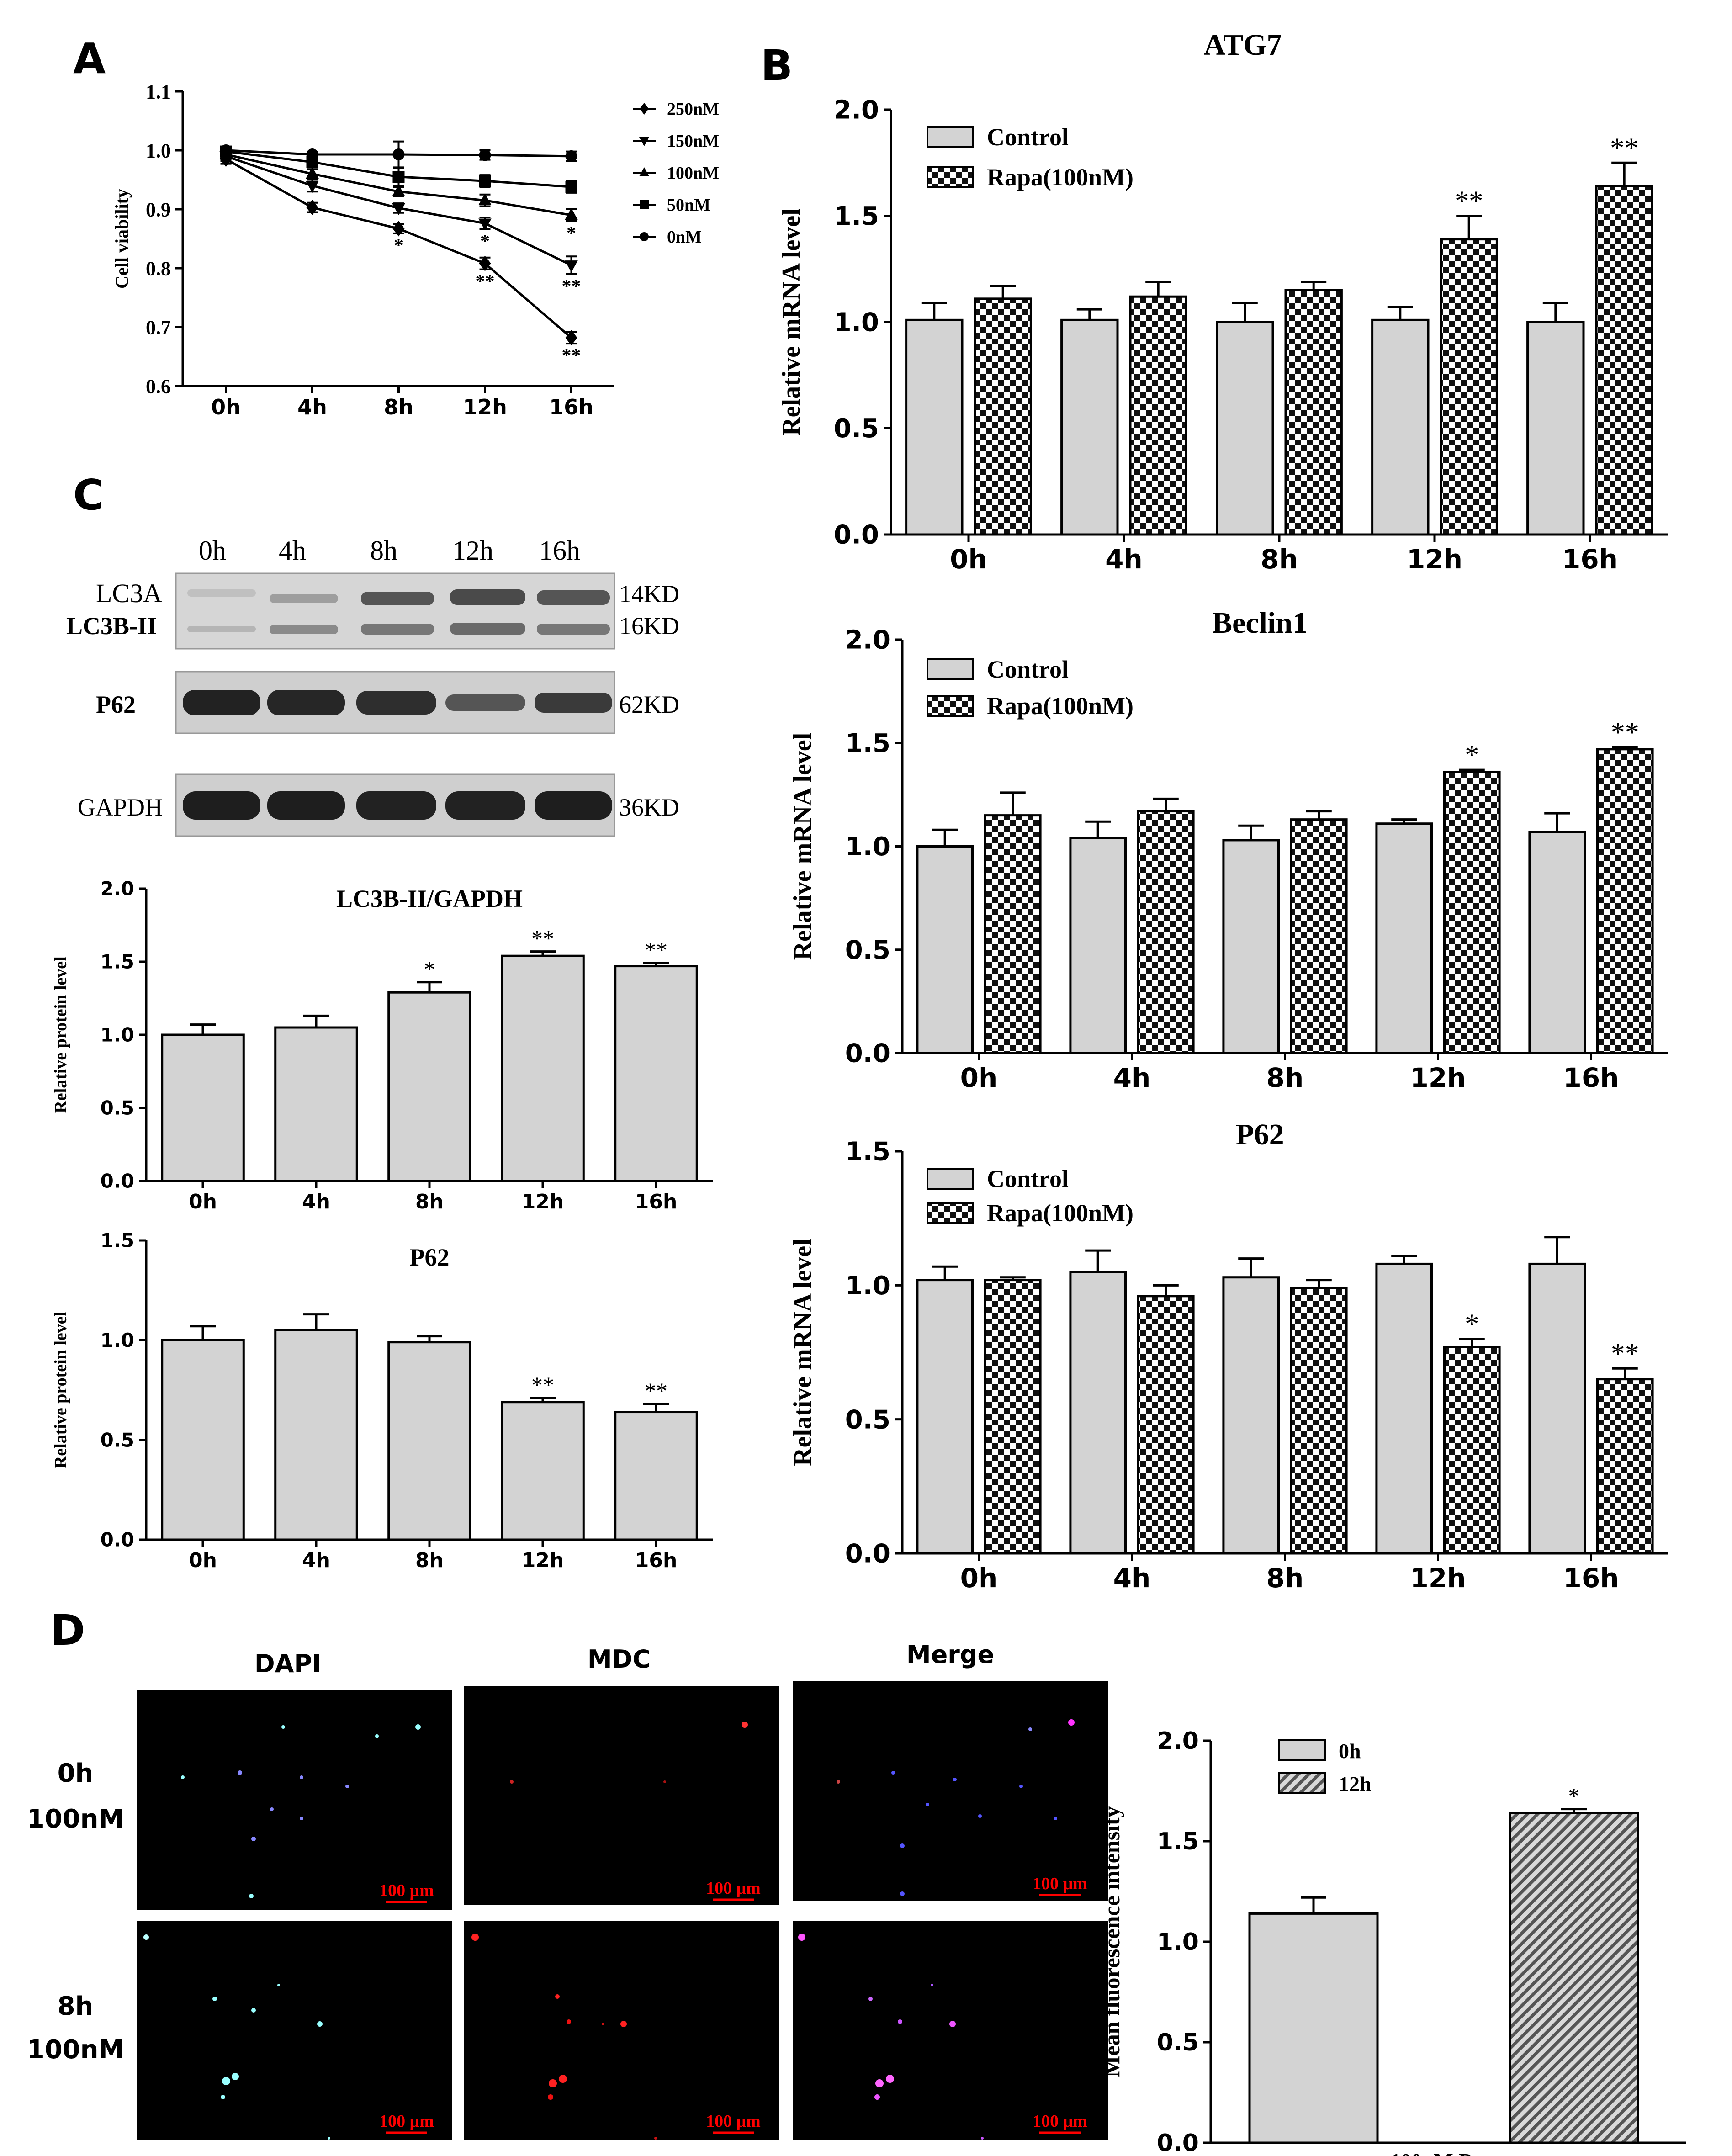  What do you see at coordinates (429, 1427) in the screenshot?
I see `series-values: ** **` at bounding box center [429, 1427].